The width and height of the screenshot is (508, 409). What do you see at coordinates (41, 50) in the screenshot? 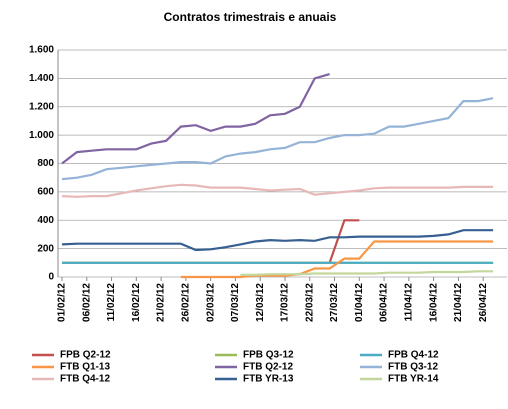
I see `y-tick-label: 1.600` at bounding box center [41, 50].